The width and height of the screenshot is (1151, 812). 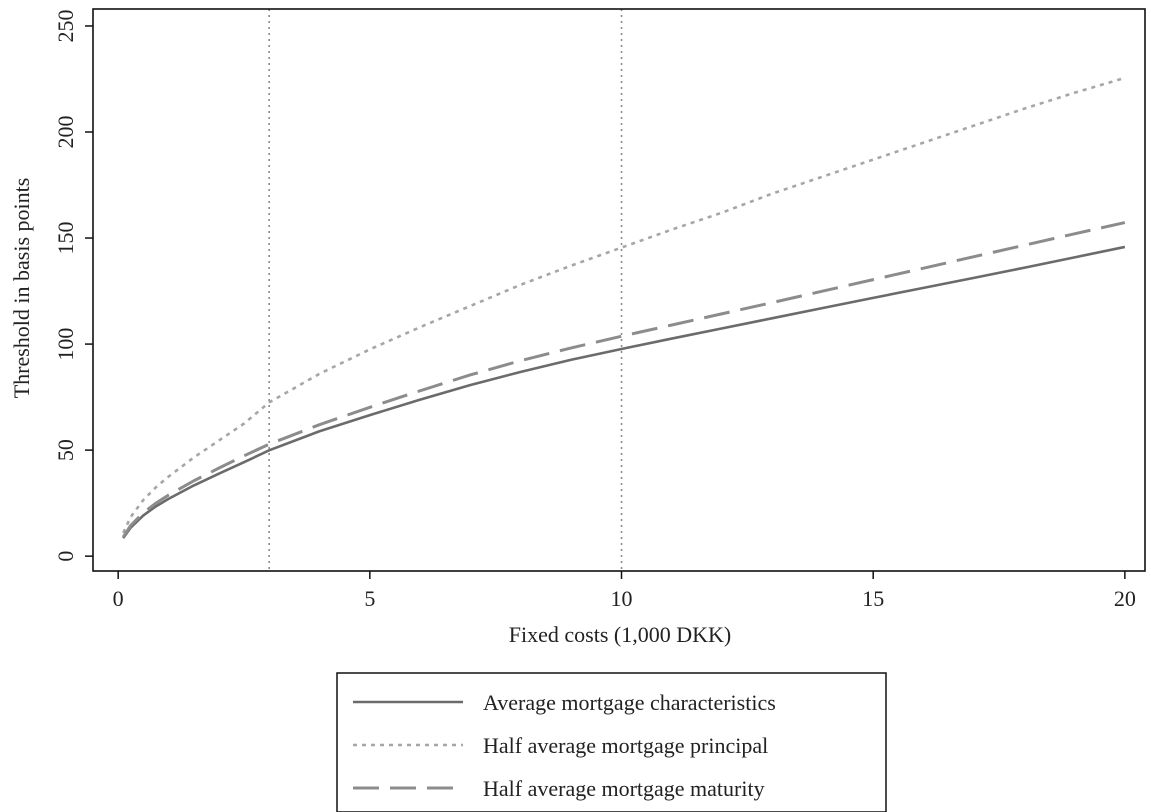 What do you see at coordinates (65, 25) in the screenshot?
I see `y-tick-label-250: 250` at bounding box center [65, 25].